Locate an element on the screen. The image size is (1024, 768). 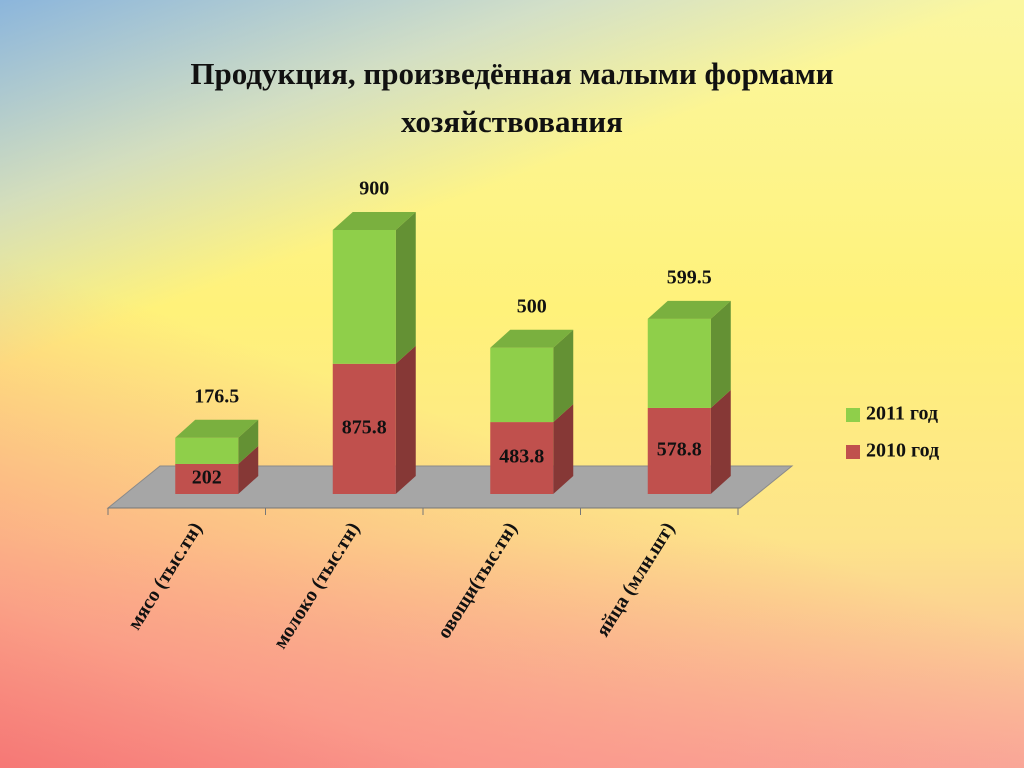
legend-label: 2010 год is located at coordinates (902, 451).